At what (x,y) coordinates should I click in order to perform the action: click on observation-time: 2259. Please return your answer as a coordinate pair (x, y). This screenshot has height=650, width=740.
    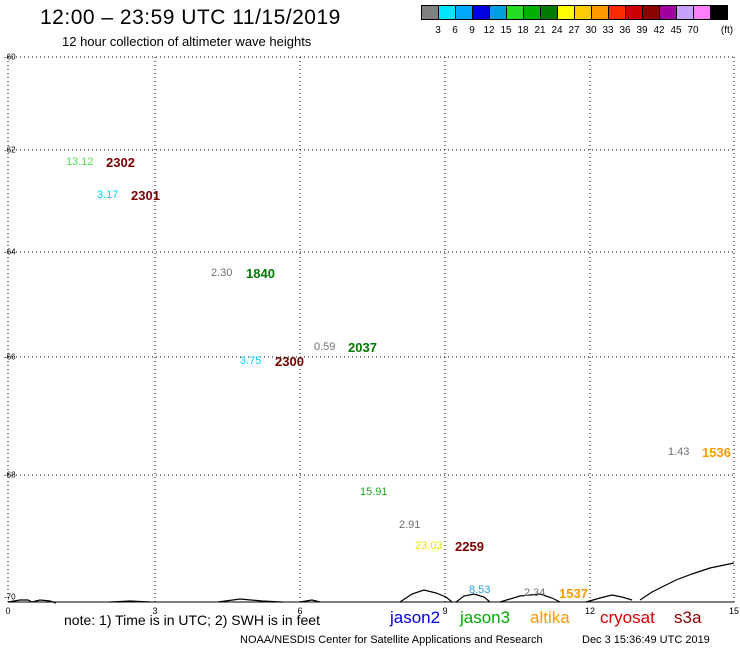
    Looking at the image, I should click on (469, 546).